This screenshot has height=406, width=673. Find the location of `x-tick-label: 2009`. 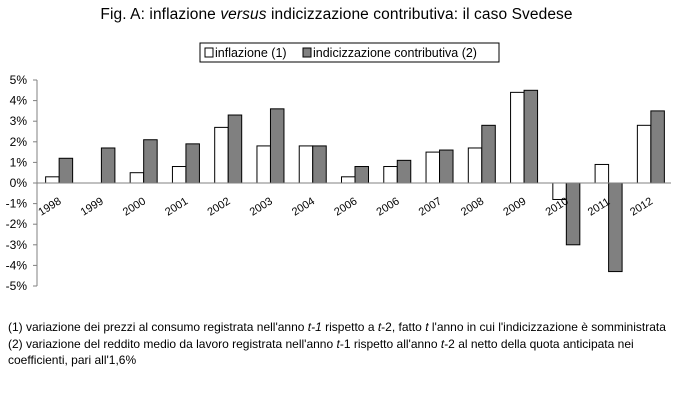

x-tick-label: 2009 is located at coordinates (514, 206).